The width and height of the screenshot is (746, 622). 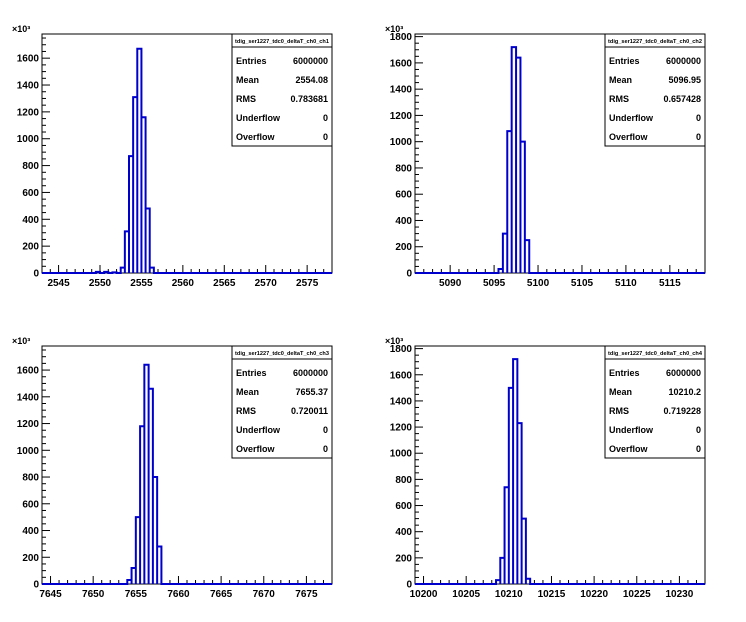 I want to click on x-tick-label: 10220, so click(x=594, y=594).